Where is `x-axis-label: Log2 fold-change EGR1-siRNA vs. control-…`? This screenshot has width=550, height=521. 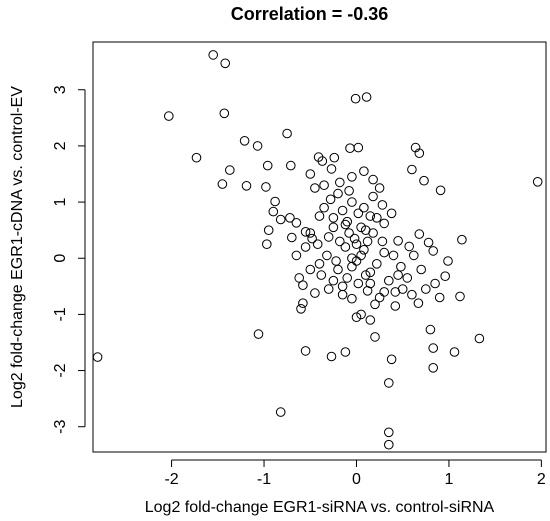 x-axis-label: Log2 fold-change EGR1-siRNA vs. control-… is located at coordinates (320, 507).